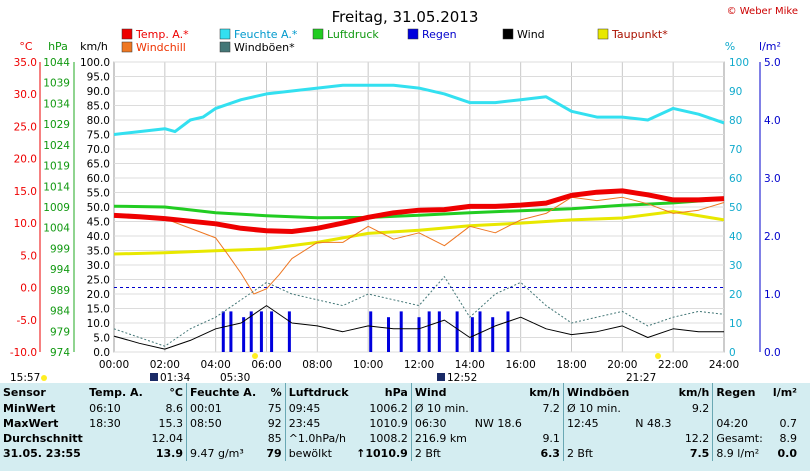 This screenshot has width=810, height=471. I want to click on legend-swatch, so click(127, 34).